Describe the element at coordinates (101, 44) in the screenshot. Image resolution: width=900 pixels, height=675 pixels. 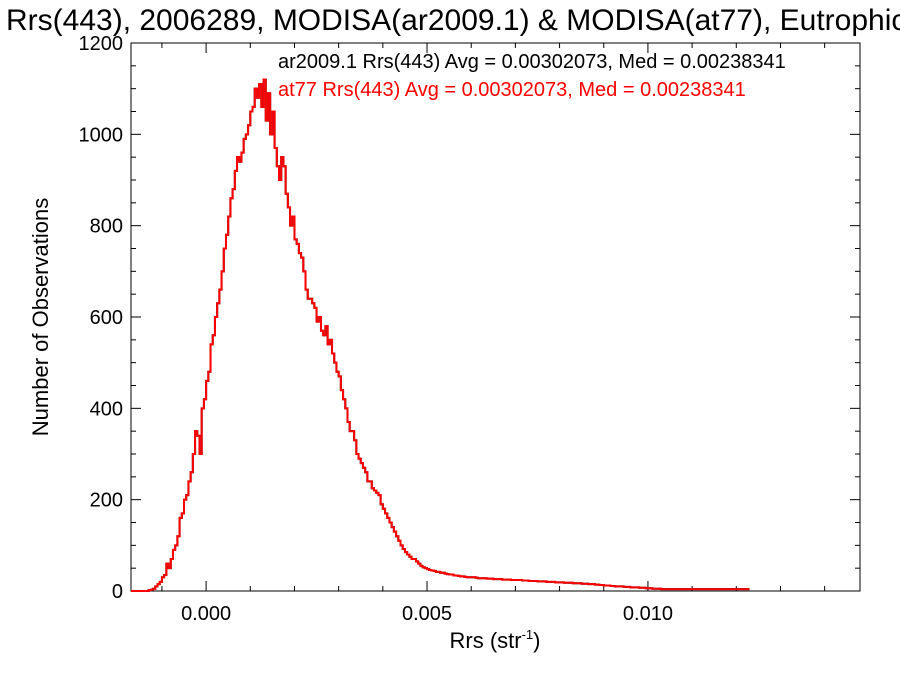
I see `y-tick-label: 1200` at that location.